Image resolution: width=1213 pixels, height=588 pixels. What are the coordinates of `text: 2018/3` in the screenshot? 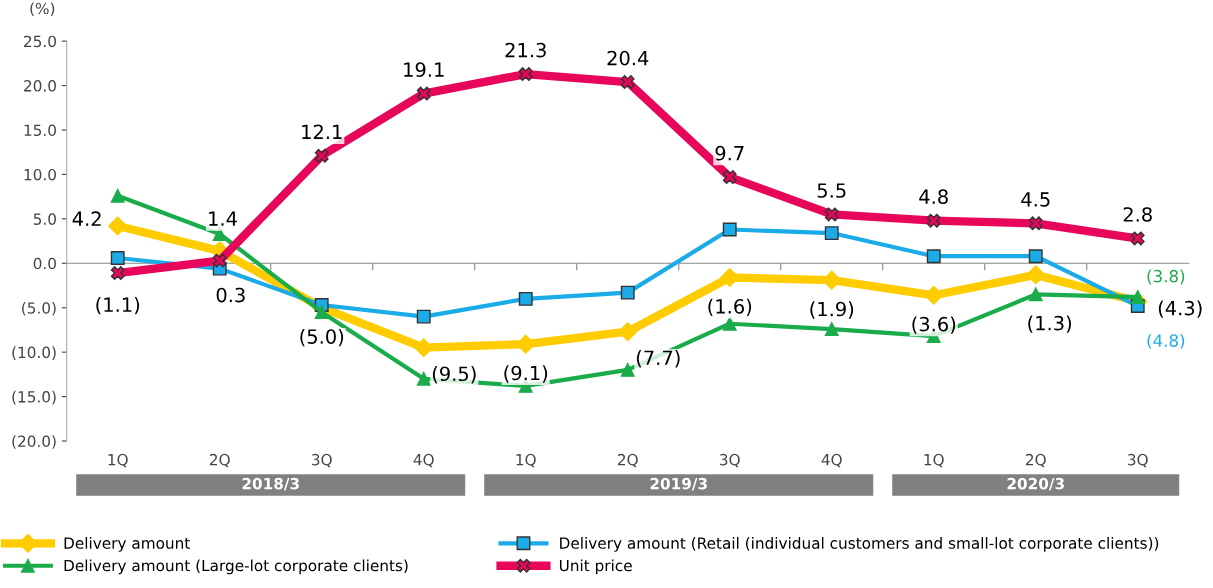 It's located at (270, 484).